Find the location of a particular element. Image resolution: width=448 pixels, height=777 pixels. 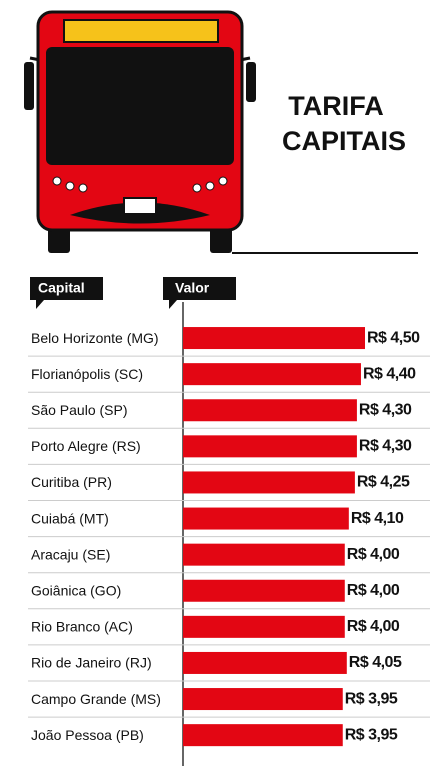

category-label: São Paulo (SP) is located at coordinates (79, 410).